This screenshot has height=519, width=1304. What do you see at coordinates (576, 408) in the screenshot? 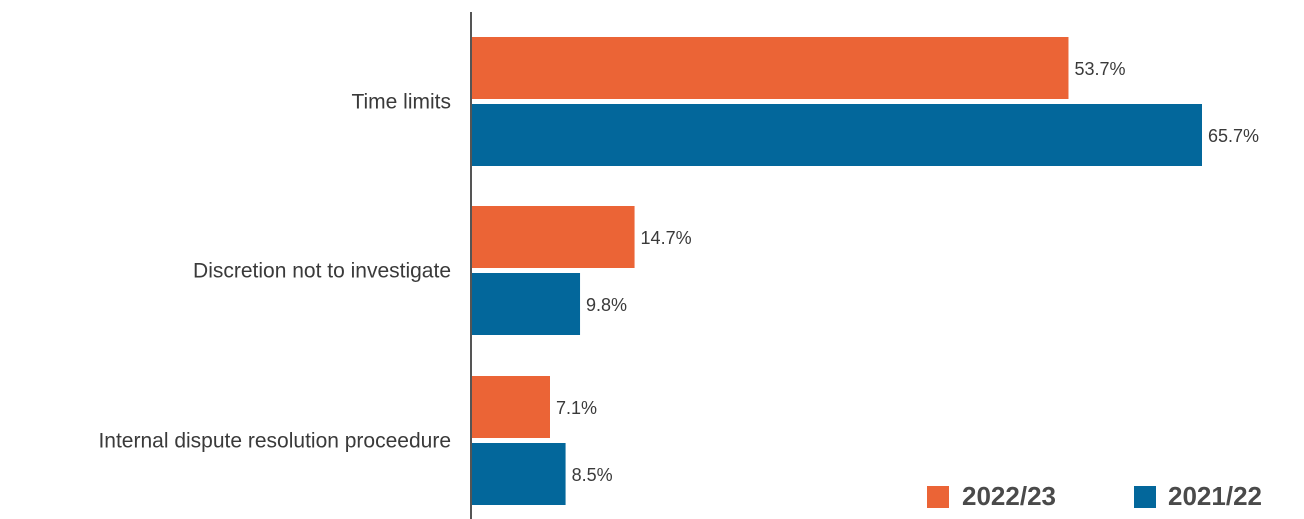
I see `value-label-internal-dispute-resolution-proceedure-2022-23: 7.1%` at bounding box center [576, 408].